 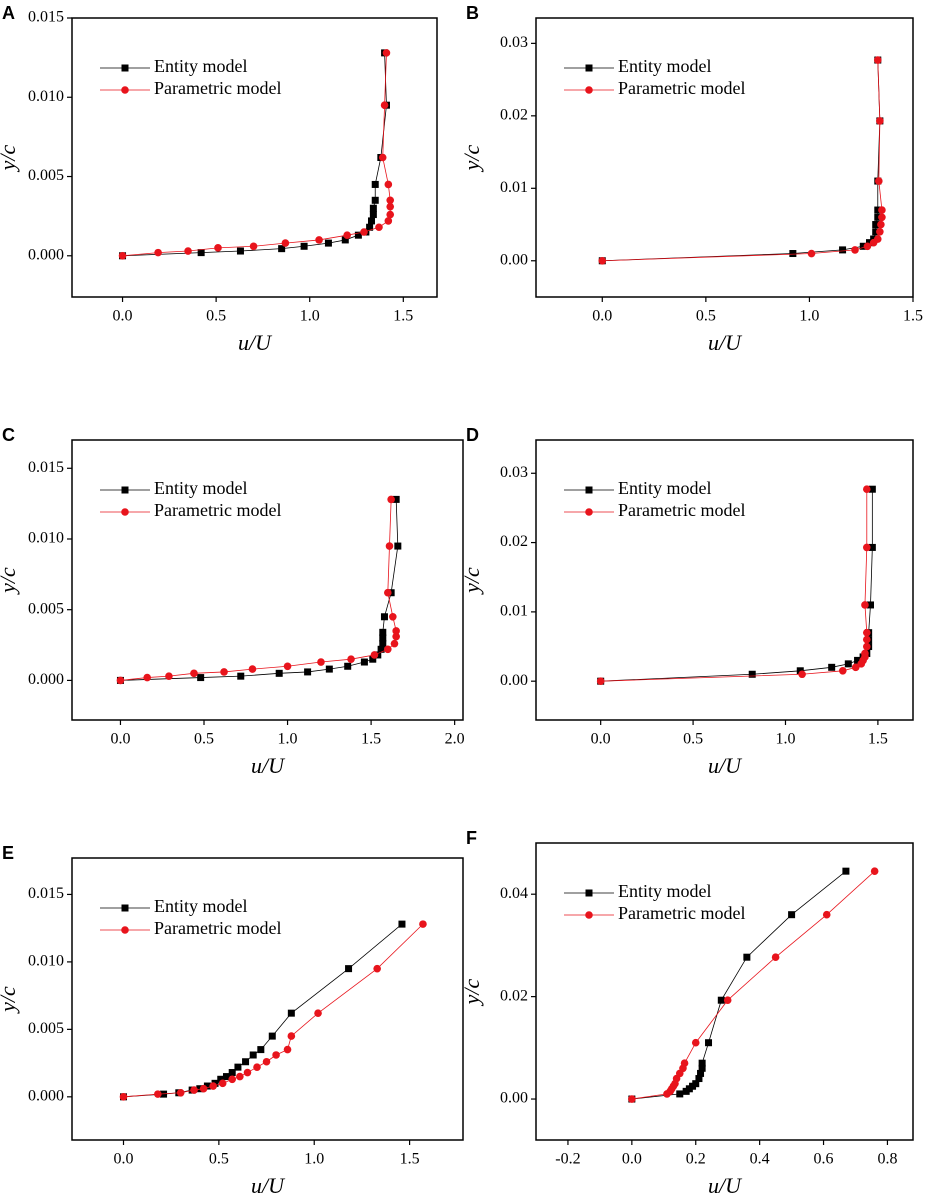 I want to click on y-tick-label: 0.02, so click(x=514, y=541).